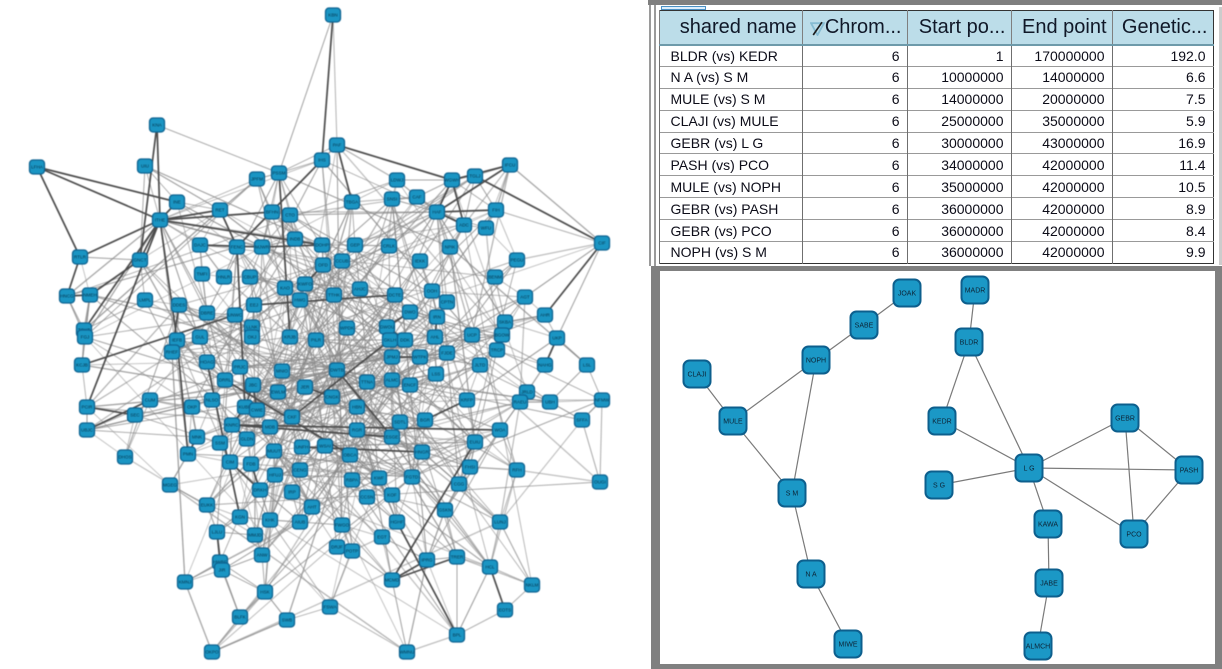 Image resolution: width=1222 pixels, height=669 pixels. Describe the element at coordinates (390, 340) in the screenshot. I see `svg-text: GKLH` at that location.